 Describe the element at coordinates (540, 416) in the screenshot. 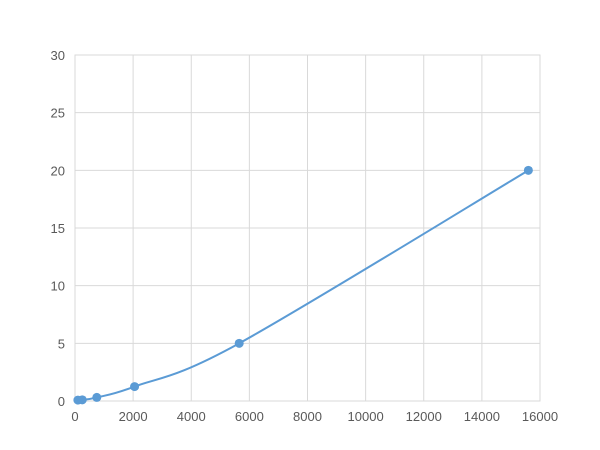

I see `x-tick-label: 16000` at that location.